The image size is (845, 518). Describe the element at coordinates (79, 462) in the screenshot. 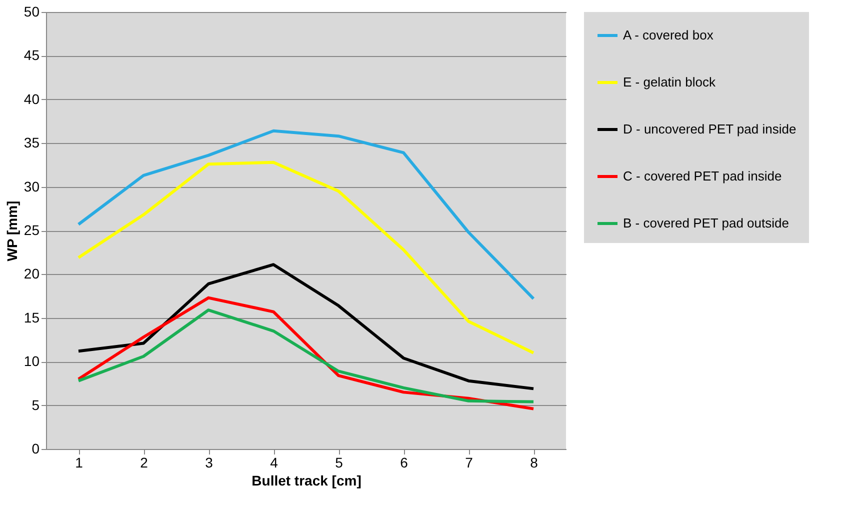

I see `x-tick-label: 1` at that location.